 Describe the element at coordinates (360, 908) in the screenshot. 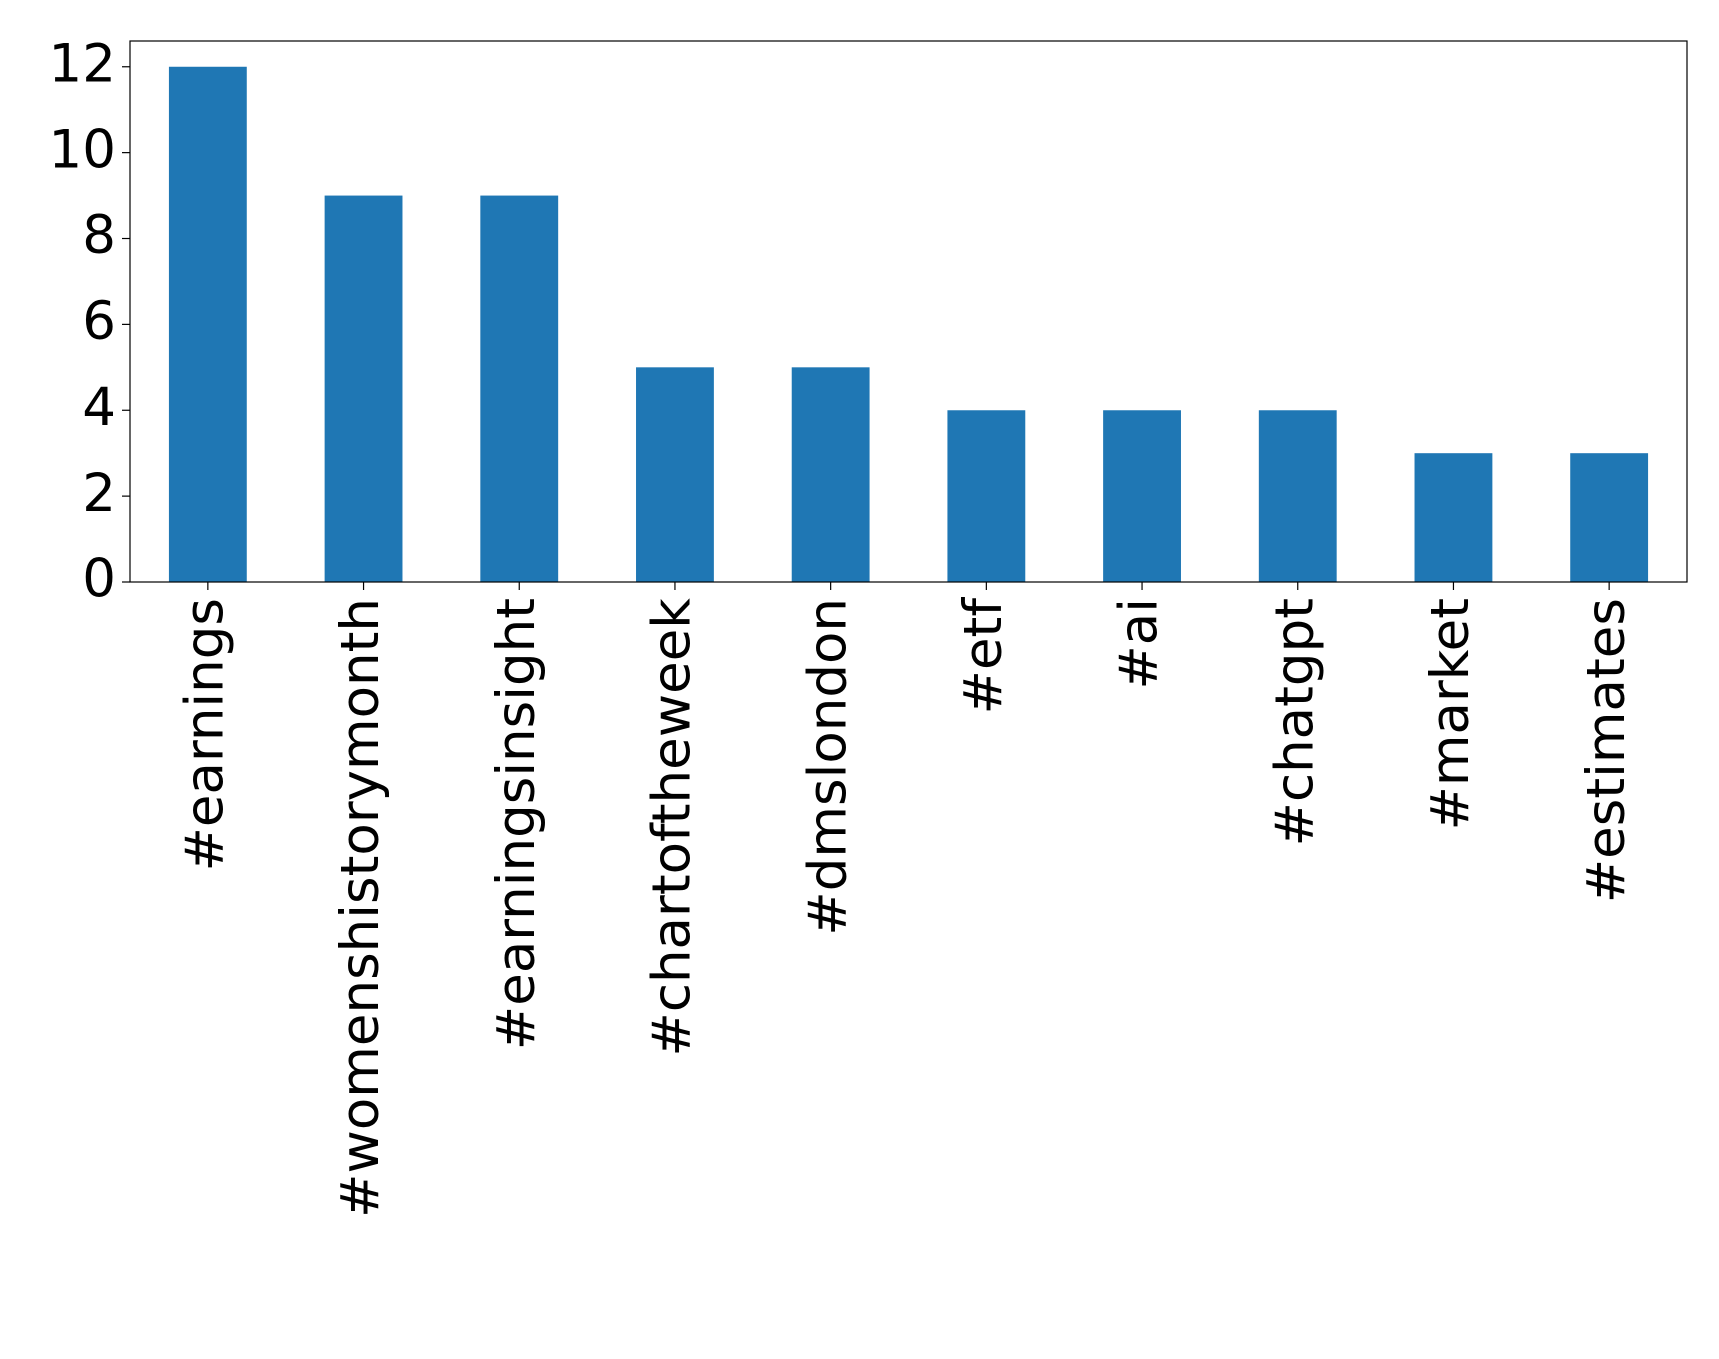

I see `x-tick-label: #womenshistorymonth` at that location.